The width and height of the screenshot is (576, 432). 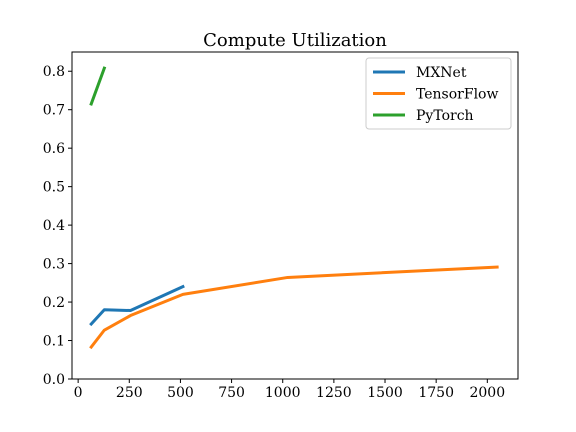 What do you see at coordinates (385, 393) in the screenshot?
I see `x-tick-label: 1500` at bounding box center [385, 393].